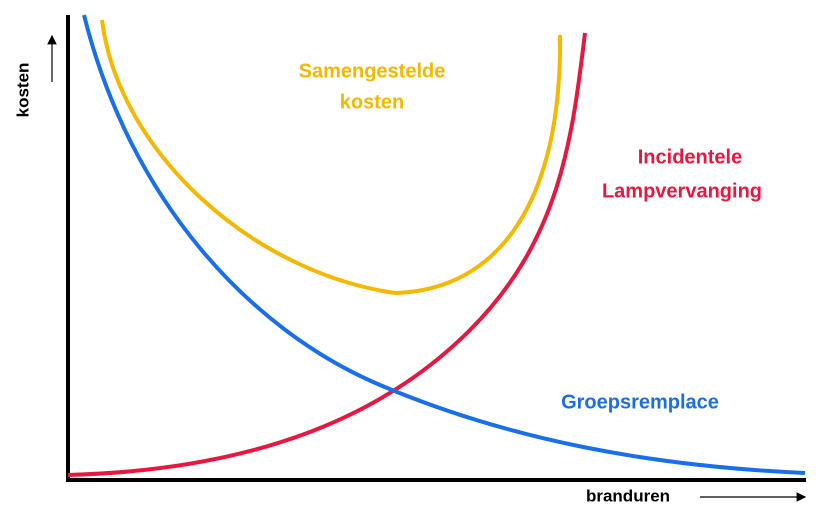  I want to click on x-label: branduren, so click(628, 495).